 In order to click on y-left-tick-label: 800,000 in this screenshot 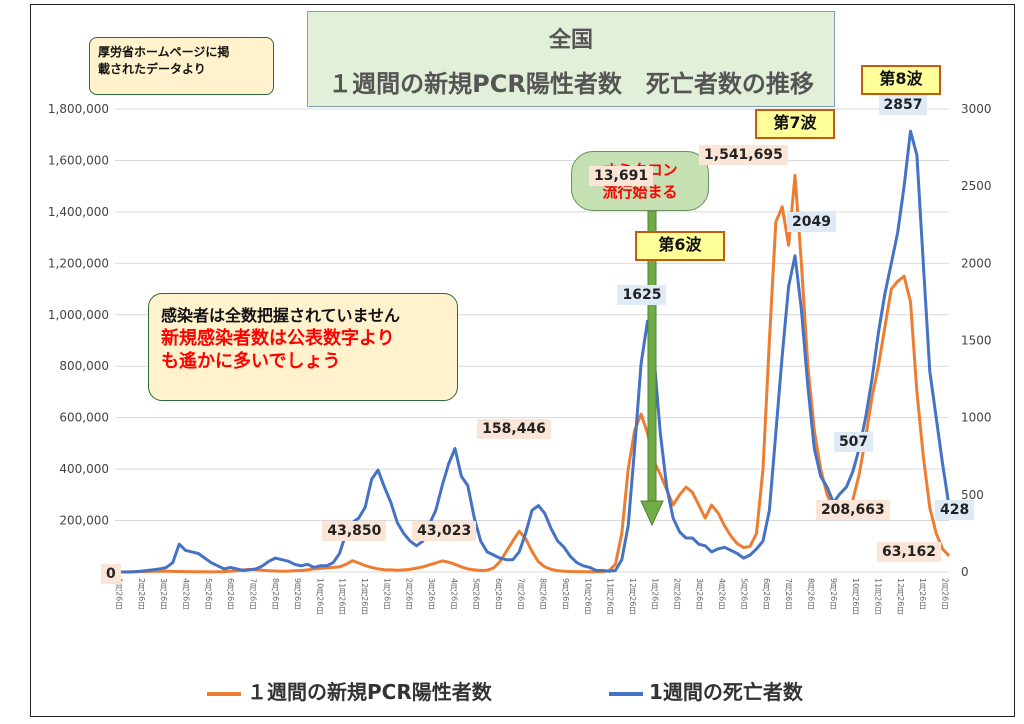, I will do `click(84, 366)`.